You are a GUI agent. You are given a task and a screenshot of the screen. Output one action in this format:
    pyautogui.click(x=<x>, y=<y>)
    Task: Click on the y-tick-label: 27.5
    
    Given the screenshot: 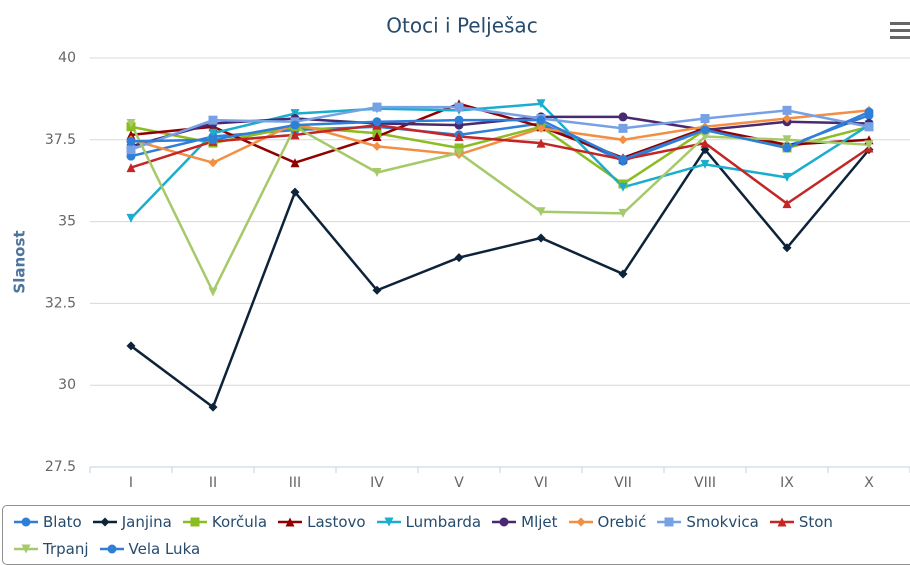 What is the action you would take?
    pyautogui.click(x=60, y=467)
    